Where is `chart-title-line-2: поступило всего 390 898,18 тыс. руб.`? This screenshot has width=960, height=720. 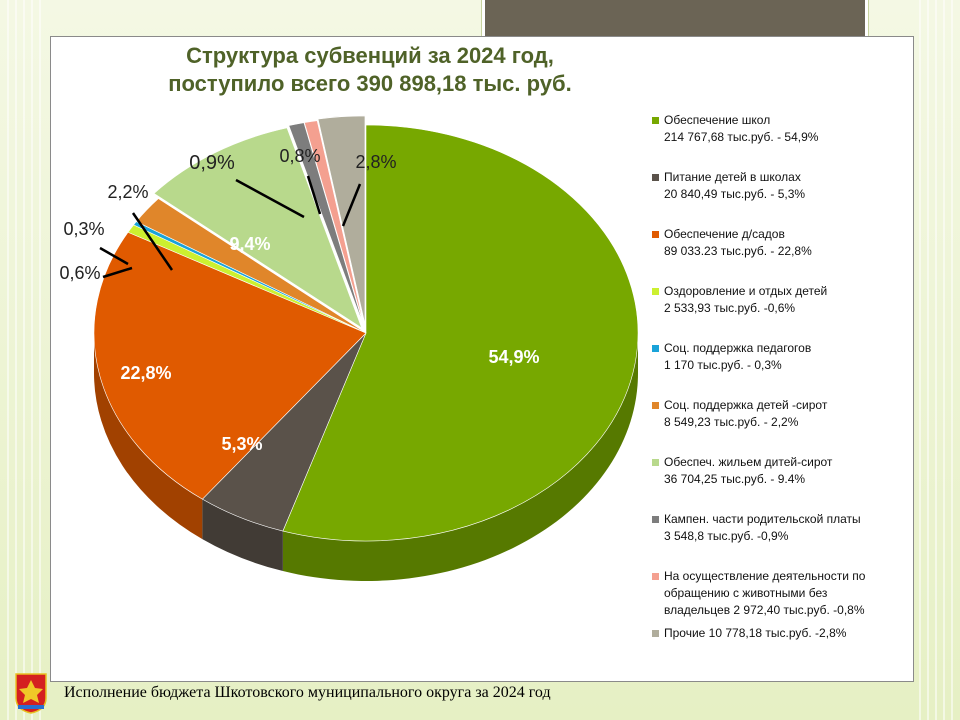 chart-title-line-2: поступило всего 390 898,18 тыс. руб. is located at coordinates (370, 83).